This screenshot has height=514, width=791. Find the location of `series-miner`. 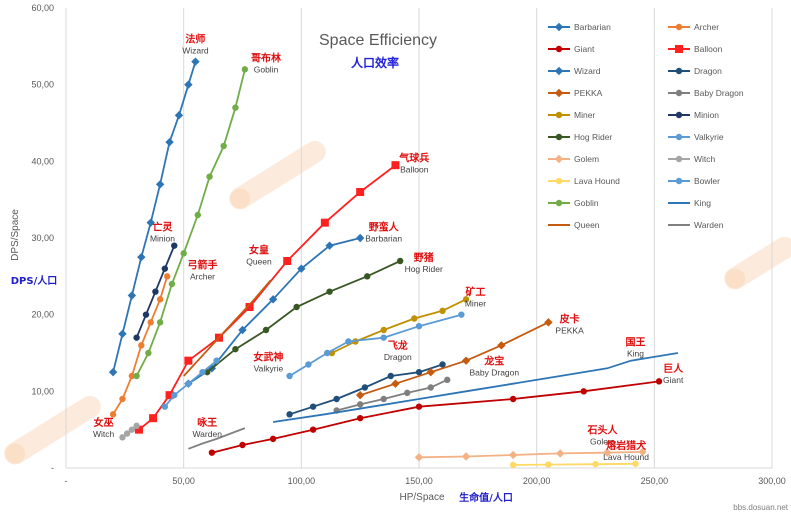

series-miner is located at coordinates (399, 326).